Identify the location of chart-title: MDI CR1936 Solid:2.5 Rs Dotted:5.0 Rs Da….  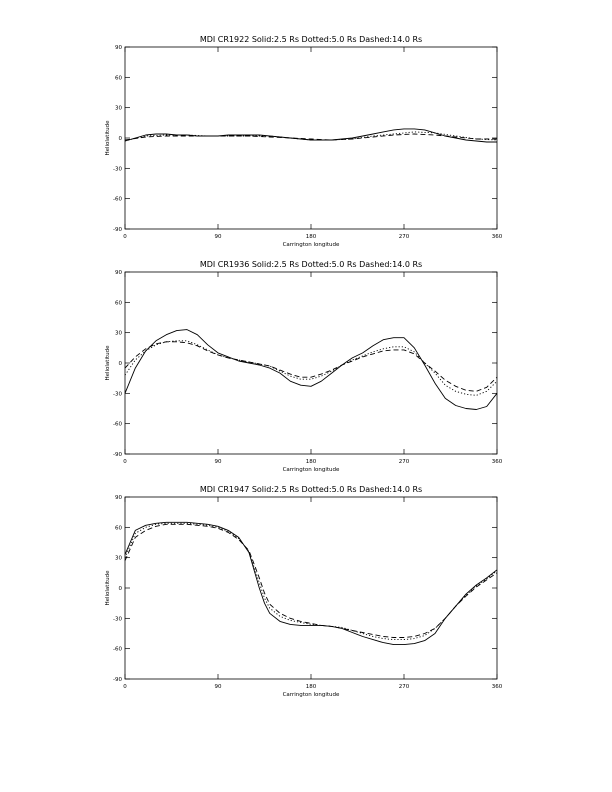
(311, 264).